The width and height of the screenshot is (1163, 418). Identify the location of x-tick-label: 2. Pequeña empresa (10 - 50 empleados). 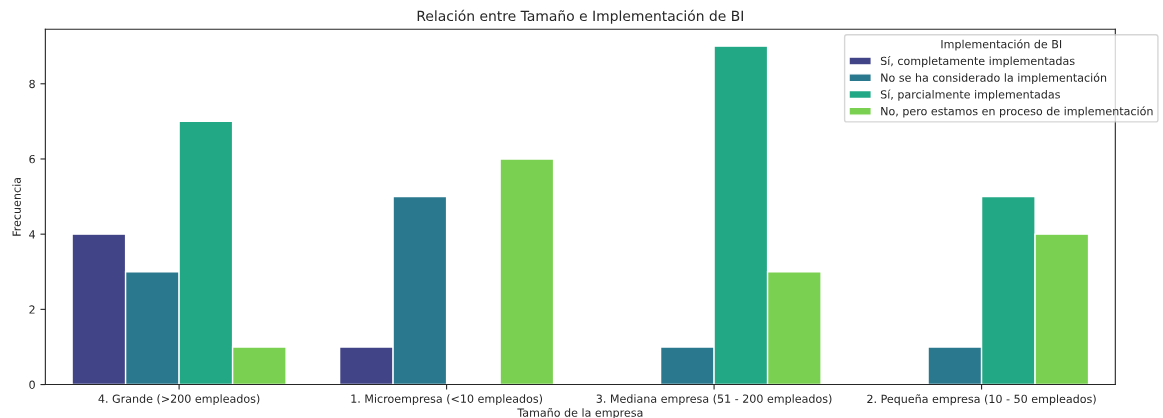
(981, 400).